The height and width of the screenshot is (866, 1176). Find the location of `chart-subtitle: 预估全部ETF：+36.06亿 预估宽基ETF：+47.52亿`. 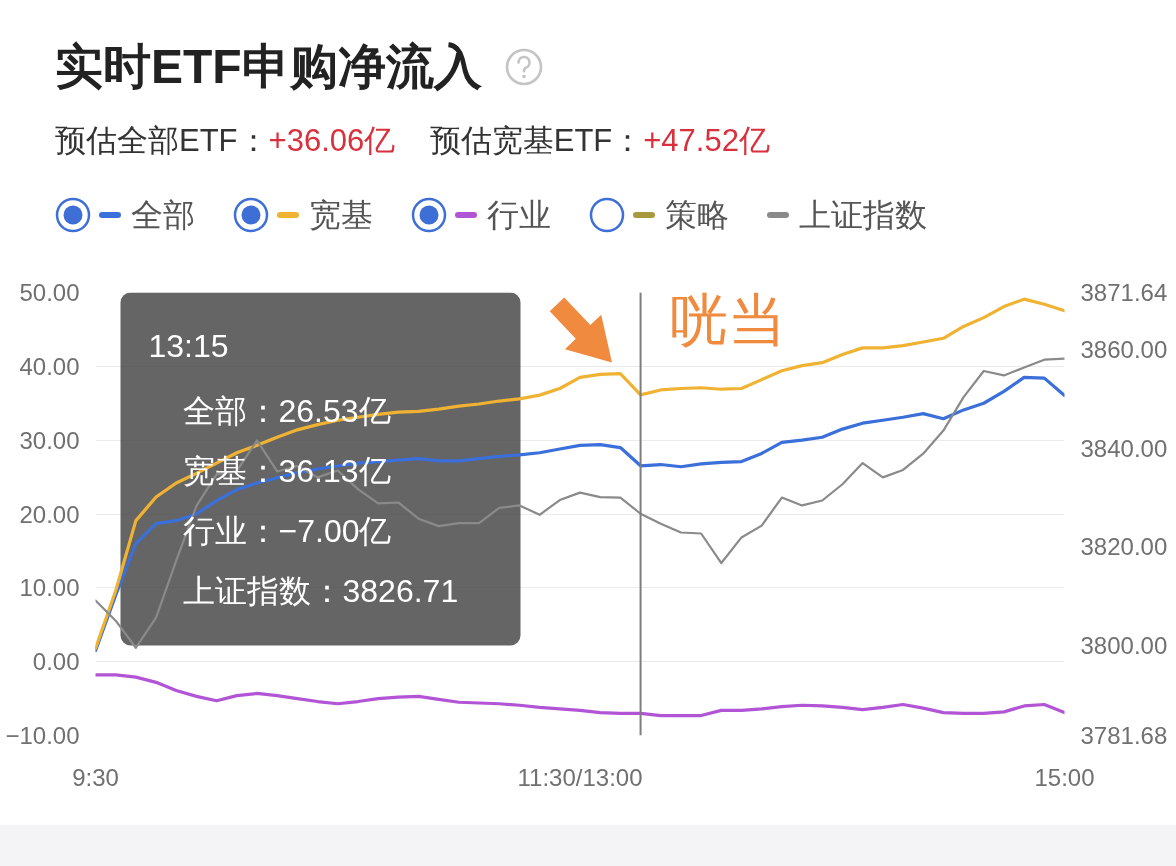

chart-subtitle: 预估全部ETF：+36.06亿 预估宽基ETF：+47.52亿 is located at coordinates (412, 140).